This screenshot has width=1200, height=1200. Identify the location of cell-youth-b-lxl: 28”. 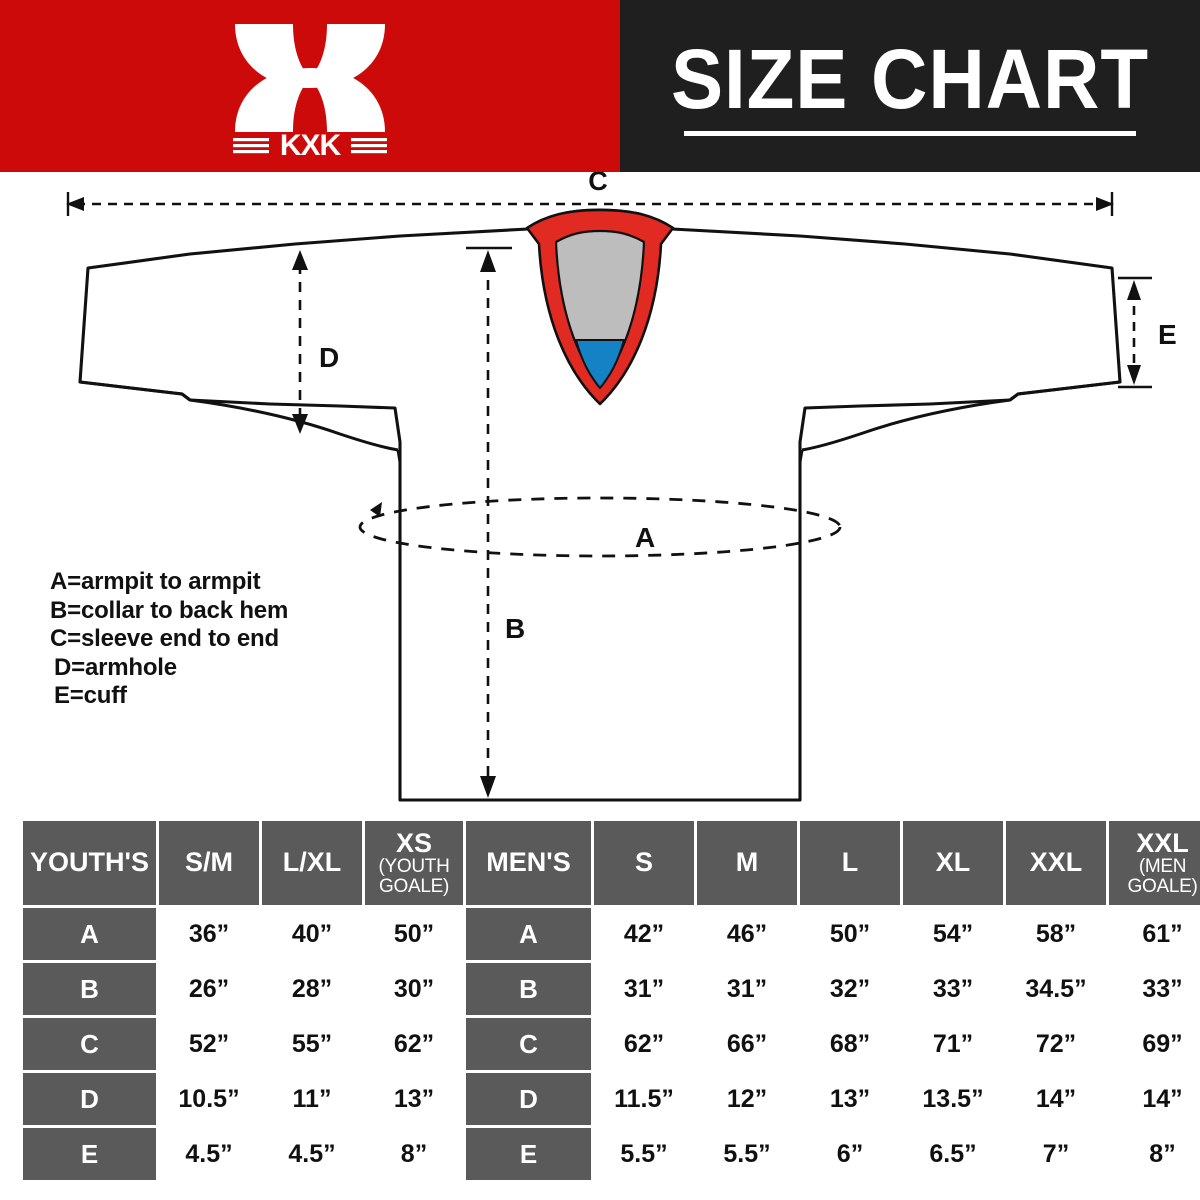
(312, 989).